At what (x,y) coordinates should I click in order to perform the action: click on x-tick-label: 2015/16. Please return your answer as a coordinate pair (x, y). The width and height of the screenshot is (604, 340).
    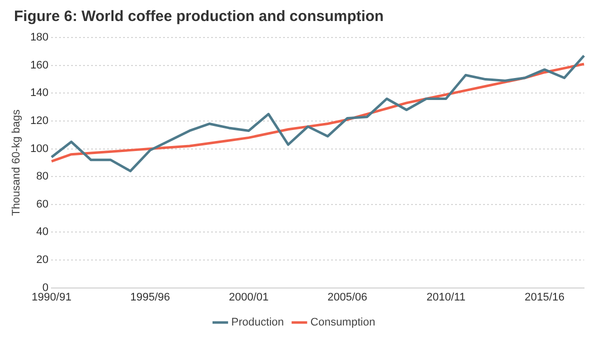
    Looking at the image, I should click on (544, 297).